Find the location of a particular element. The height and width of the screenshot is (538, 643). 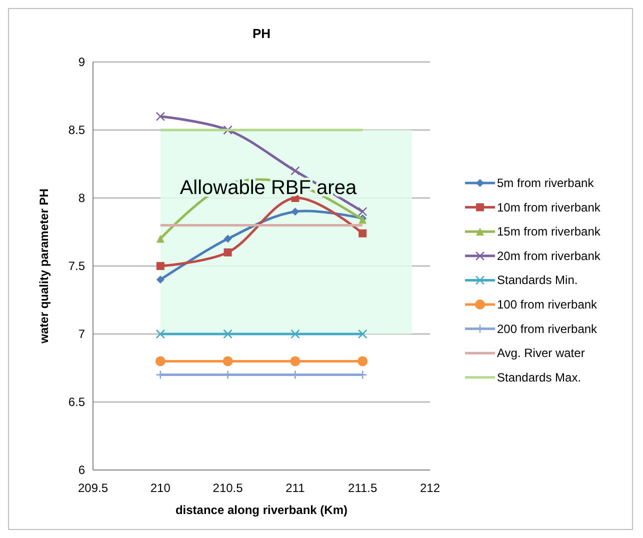

x-tick-label: 210 is located at coordinates (160, 488).